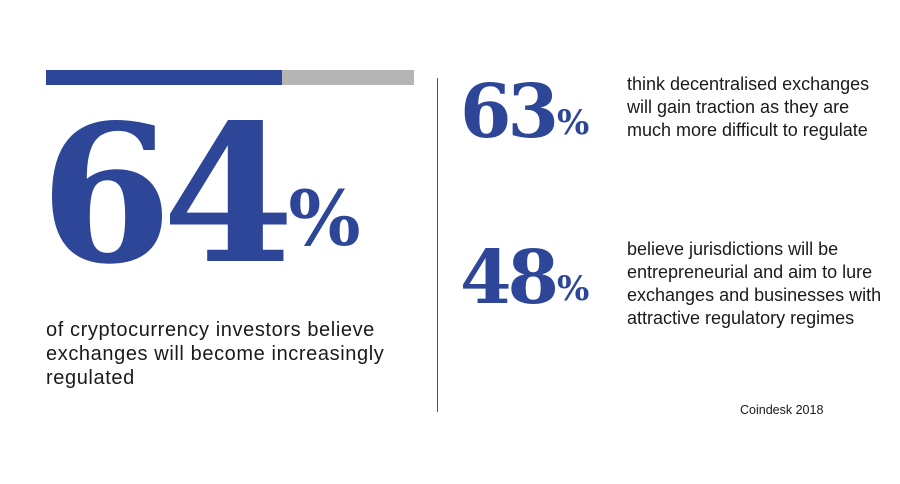  I want to click on progress-bar-track, so click(230, 77).